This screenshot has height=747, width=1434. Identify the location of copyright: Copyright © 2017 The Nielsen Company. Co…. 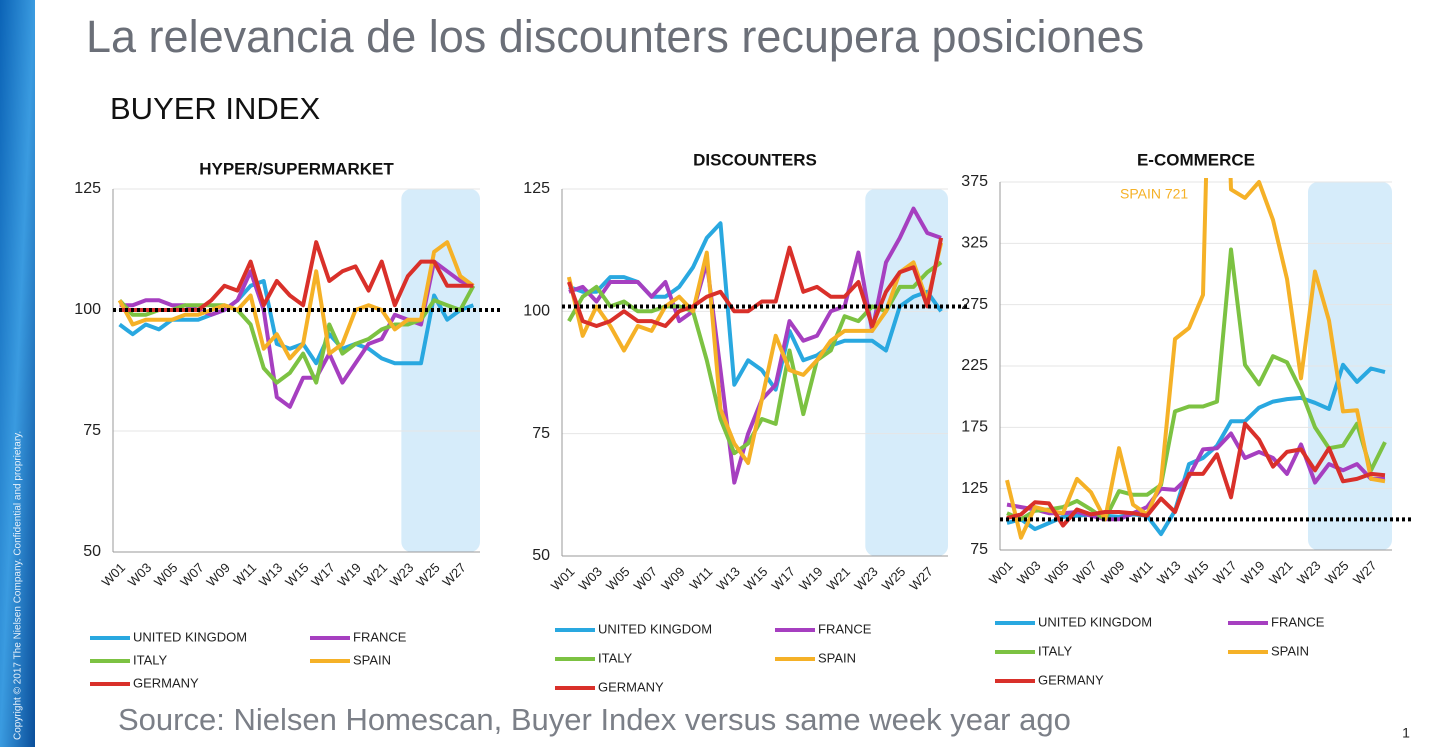
(18, 585).